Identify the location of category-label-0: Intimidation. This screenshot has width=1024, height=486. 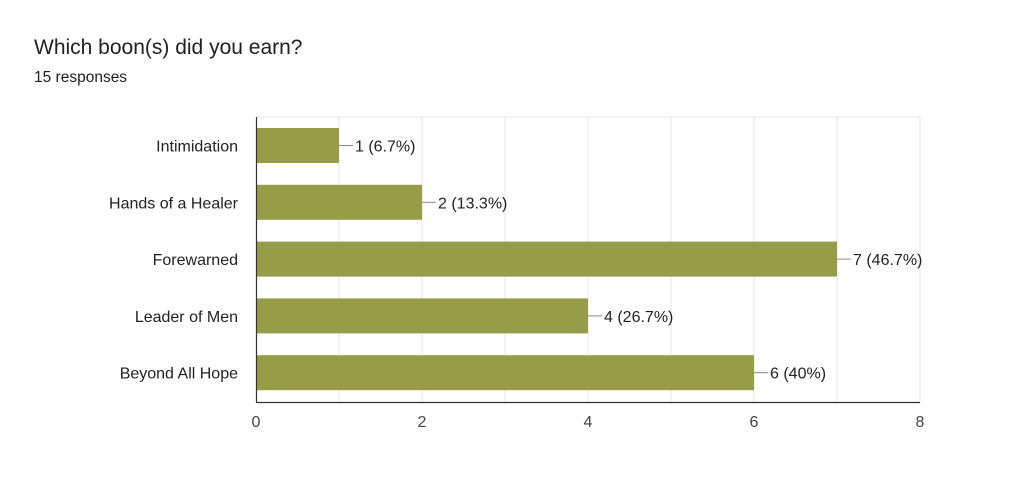
(197, 147).